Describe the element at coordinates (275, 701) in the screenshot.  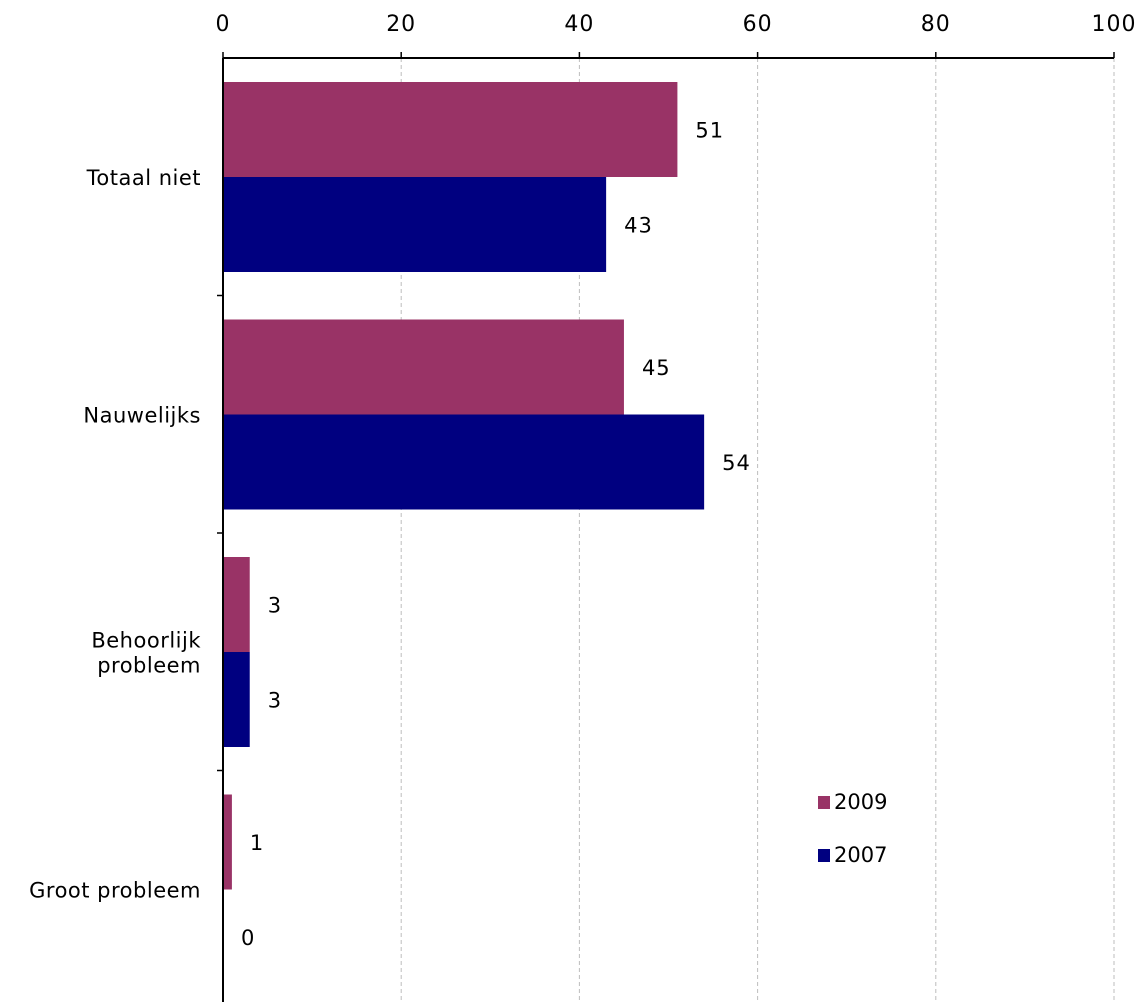
I see `data-label-2007-3: 3` at that location.